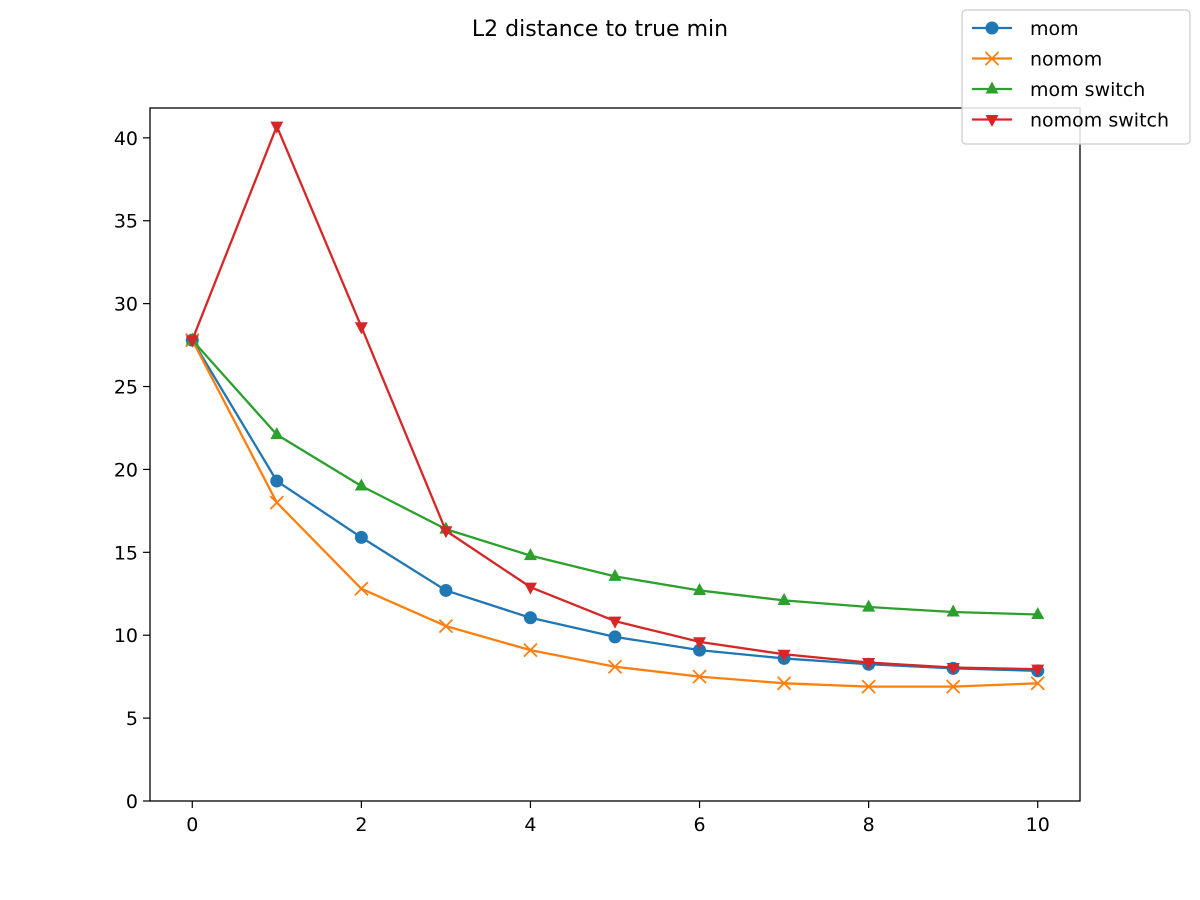  I want to click on x-tick-label: 2, so click(361, 825).